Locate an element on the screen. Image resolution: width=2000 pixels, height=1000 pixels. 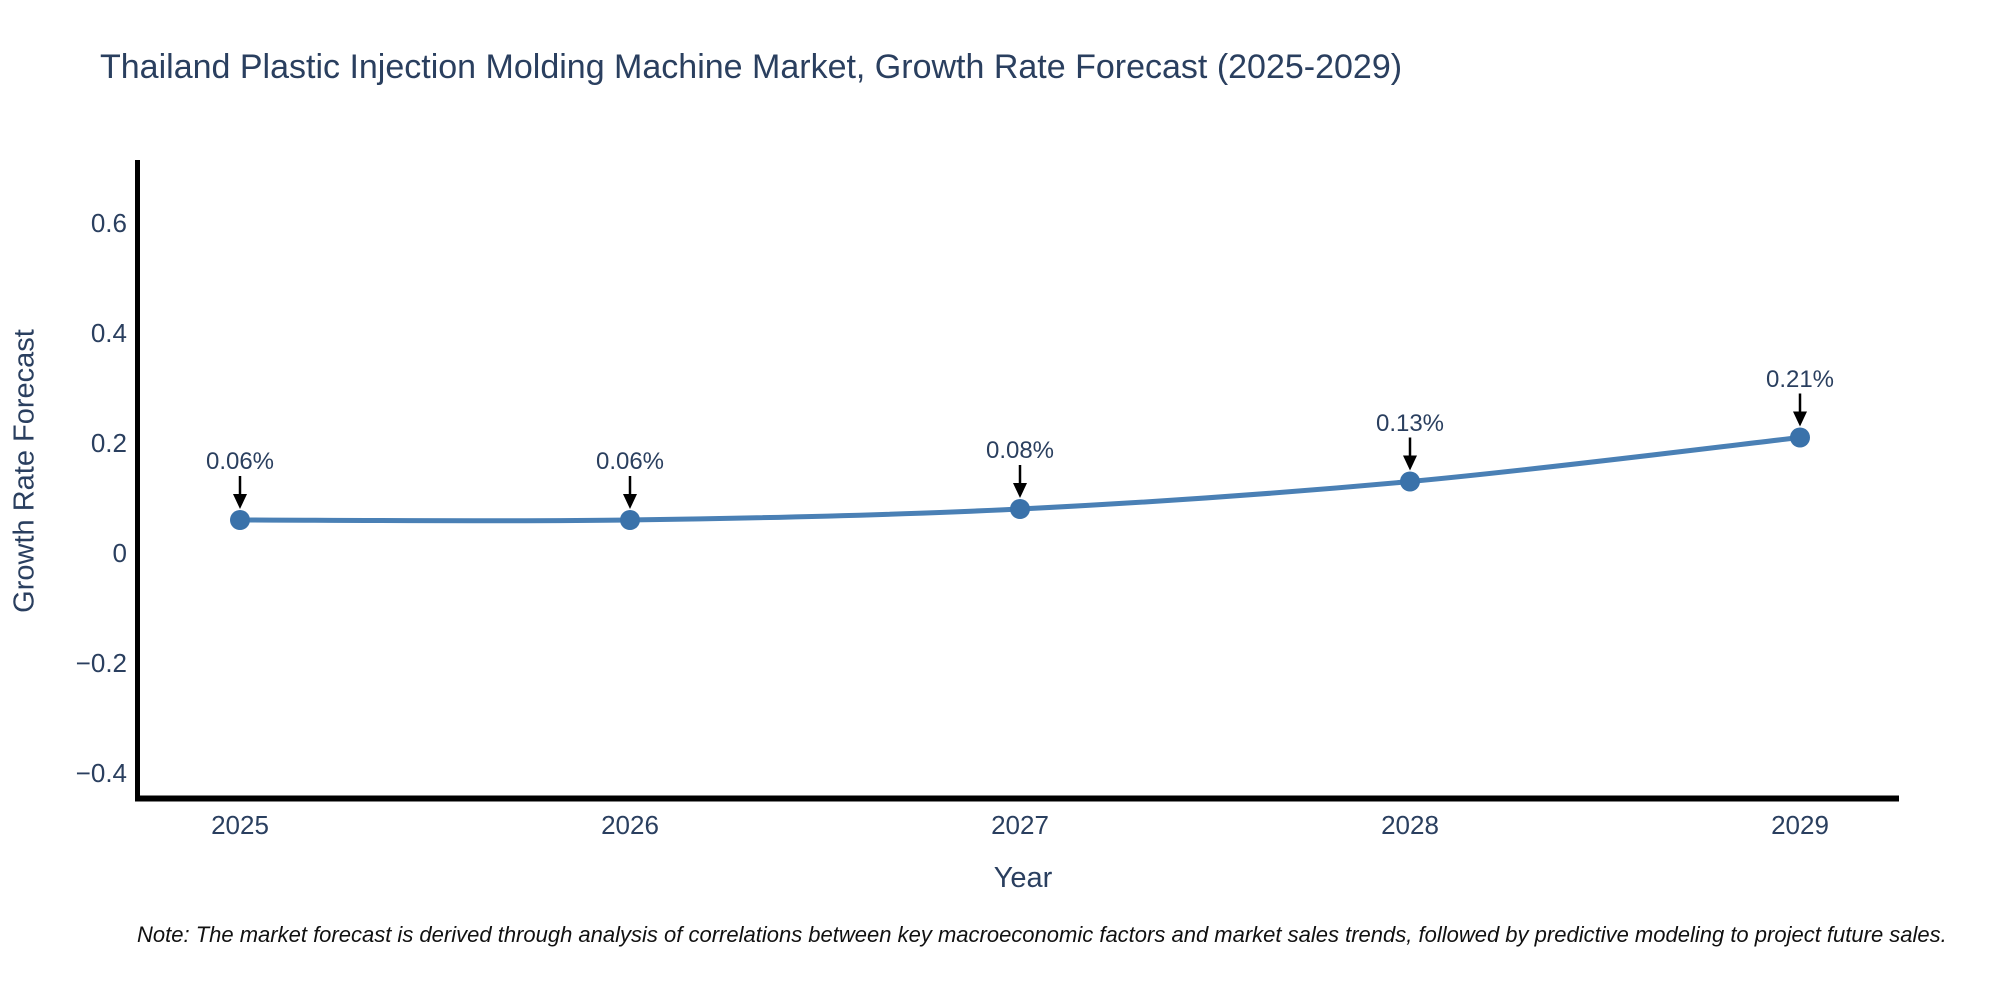
x-axis-title: Year is located at coordinates (1023, 878).